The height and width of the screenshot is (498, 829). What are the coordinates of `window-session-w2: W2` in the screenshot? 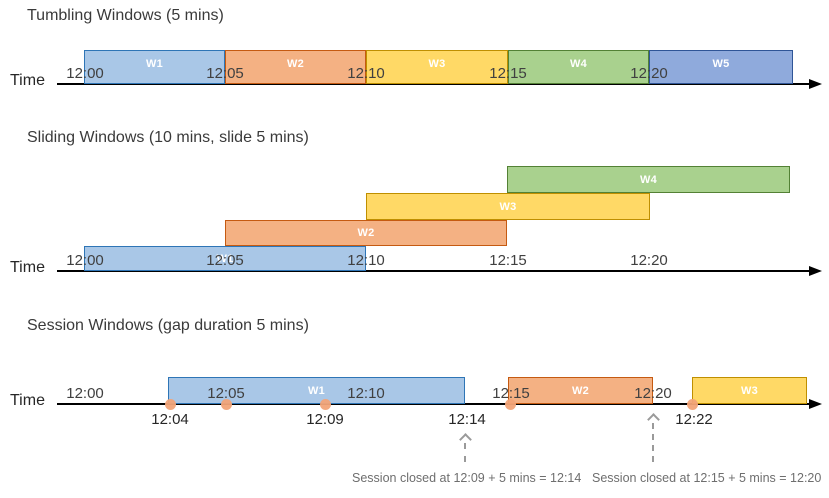 It's located at (580, 390).